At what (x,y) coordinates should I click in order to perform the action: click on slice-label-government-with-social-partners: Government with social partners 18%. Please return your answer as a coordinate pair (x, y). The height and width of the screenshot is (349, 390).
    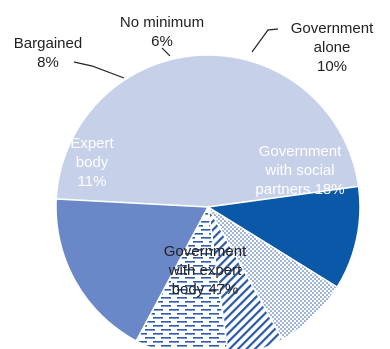
    Looking at the image, I should click on (299, 170).